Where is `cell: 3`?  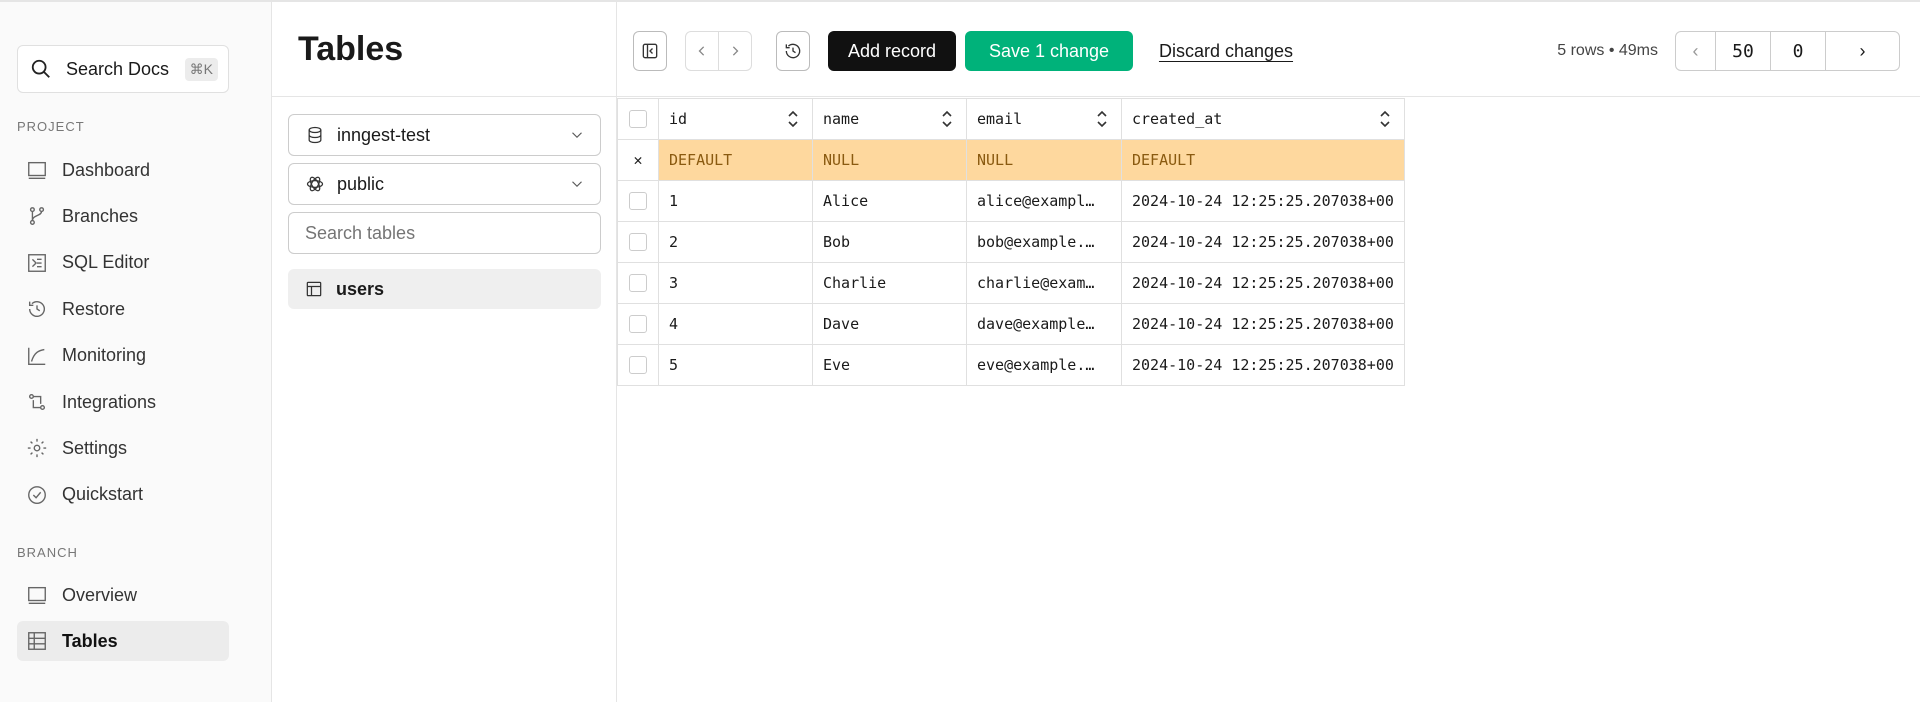
cell: 3 is located at coordinates (735, 283).